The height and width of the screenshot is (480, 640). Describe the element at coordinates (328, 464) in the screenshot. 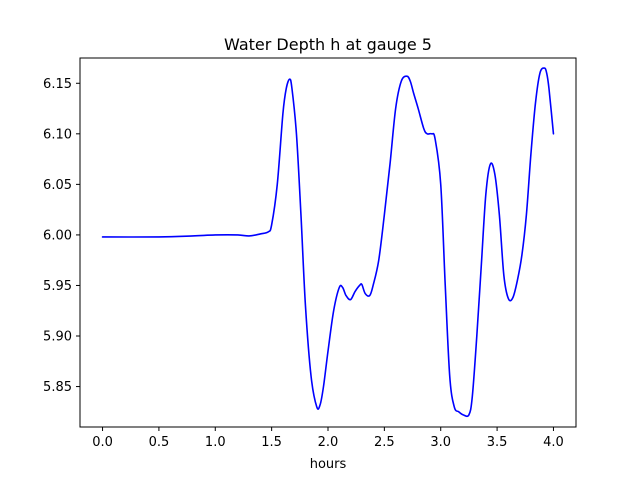

I see `x-axis-label: hours` at that location.